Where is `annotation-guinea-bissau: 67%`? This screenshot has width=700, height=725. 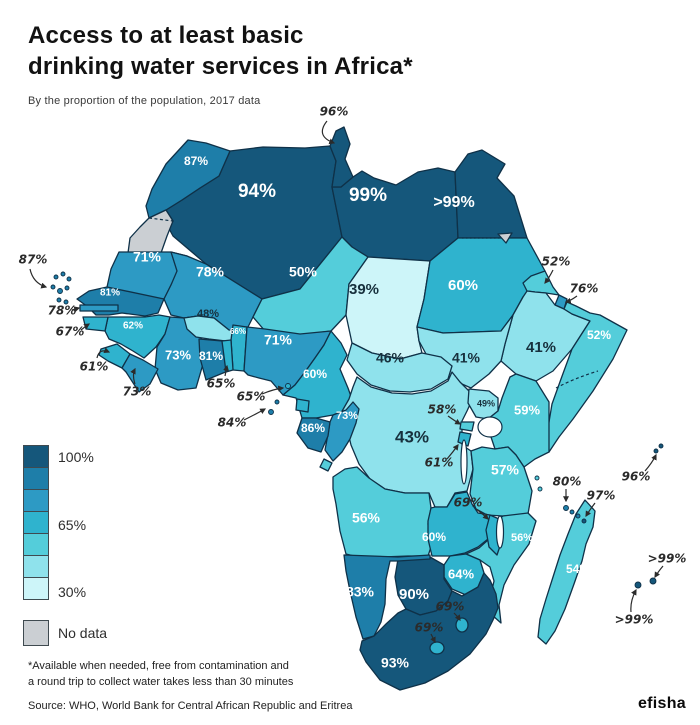
annotation-guinea-bissau: 67% is located at coordinates (73, 331).